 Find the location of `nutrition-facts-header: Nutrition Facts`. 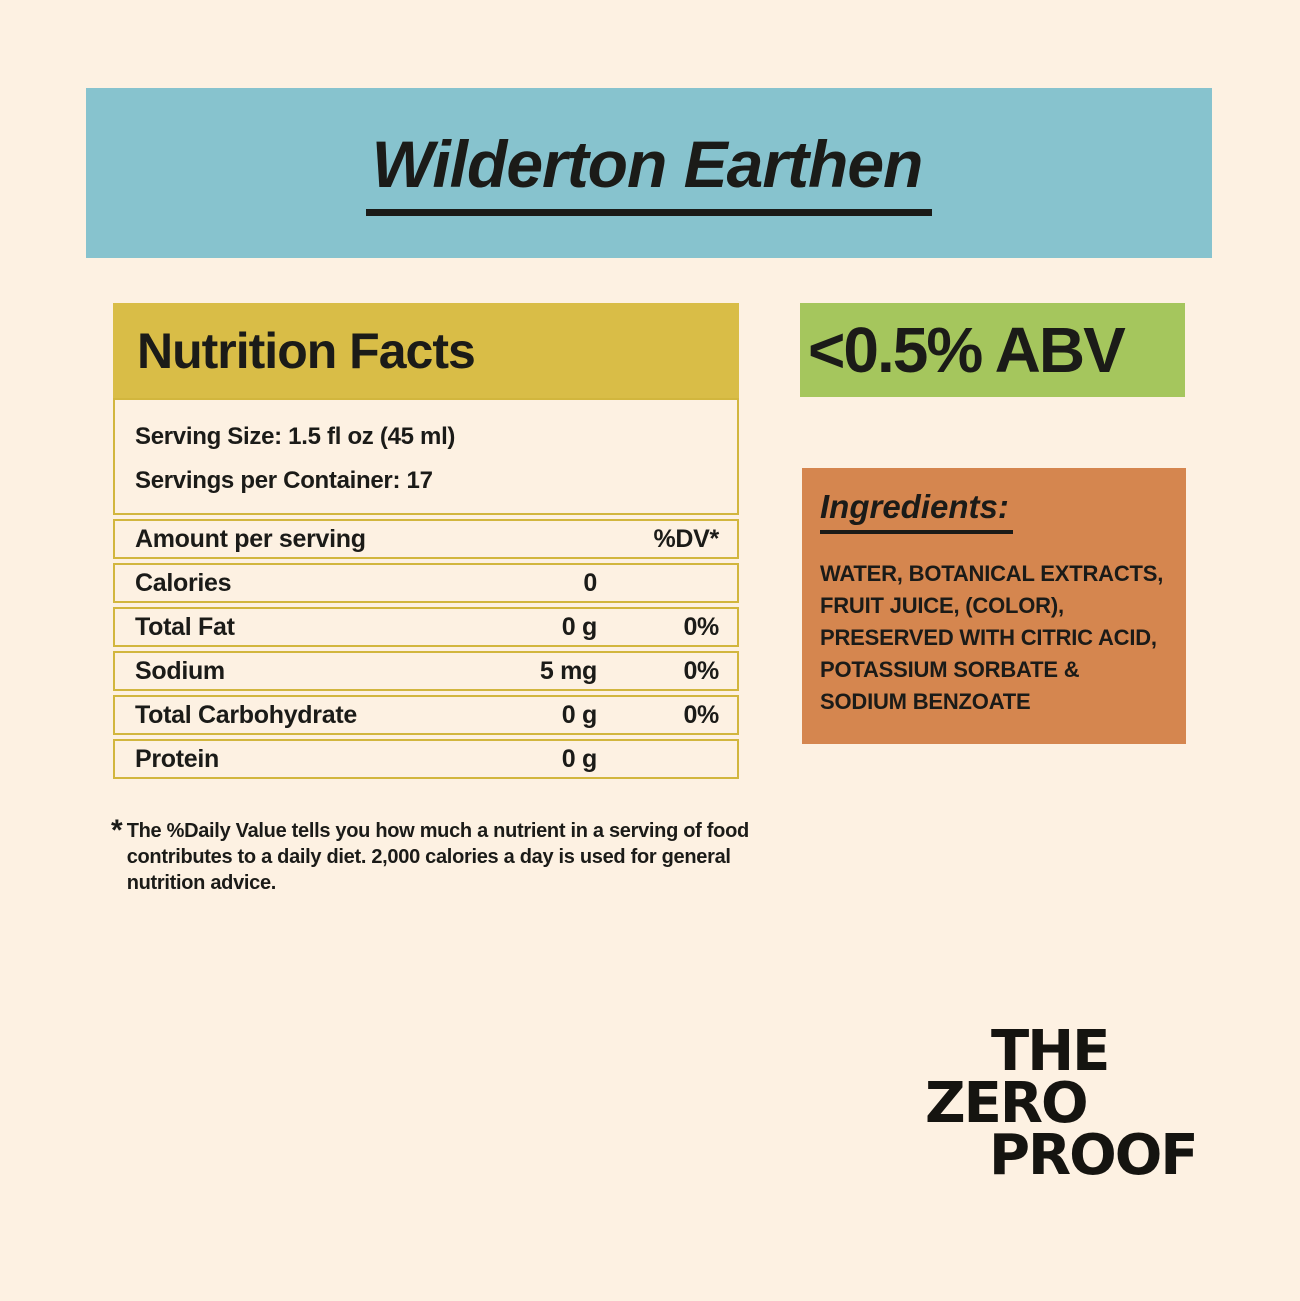

nutrition-facts-header: Nutrition Facts is located at coordinates (426, 350).